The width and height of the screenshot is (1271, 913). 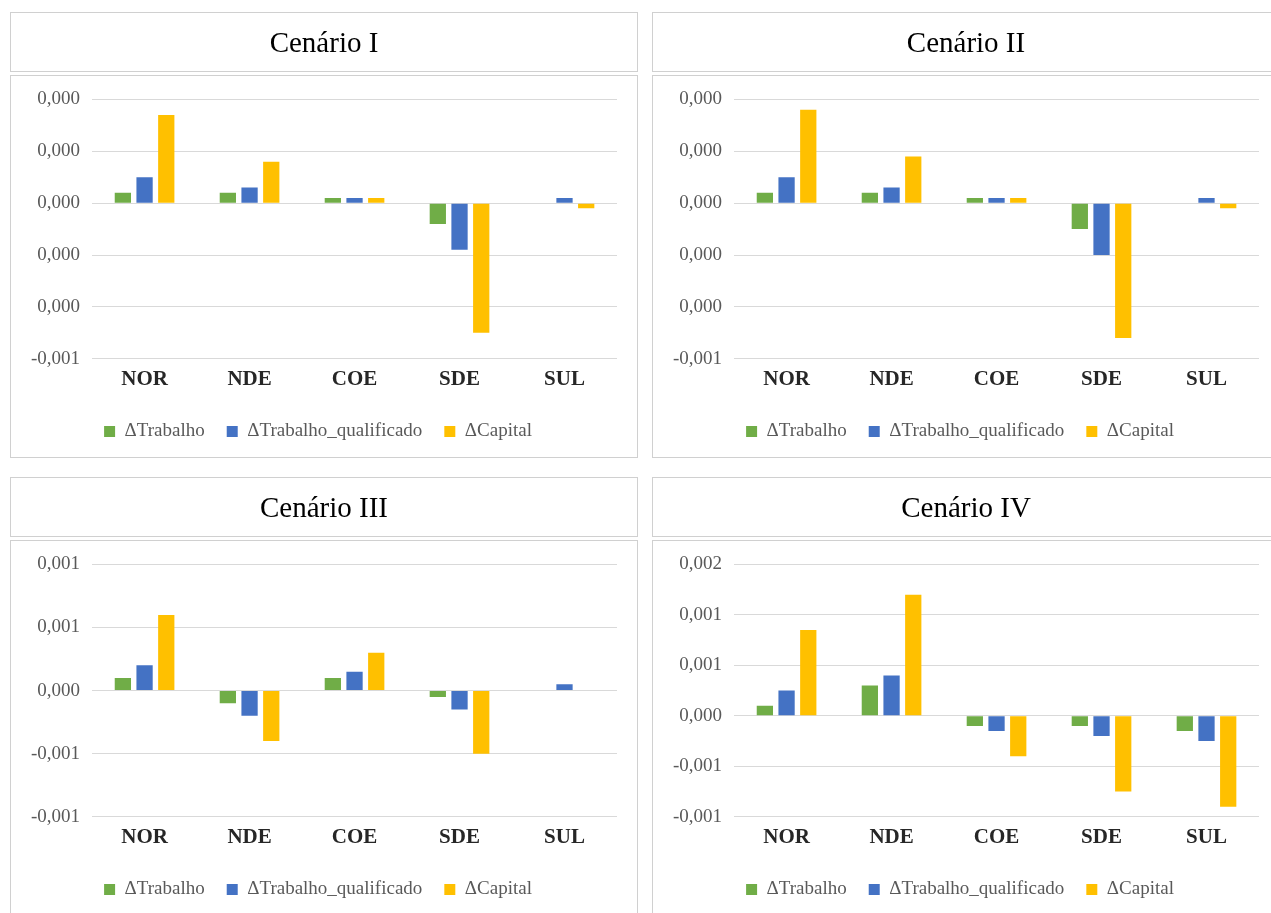 I want to click on chart-title: Cenário IV, so click(x=961, y=507).